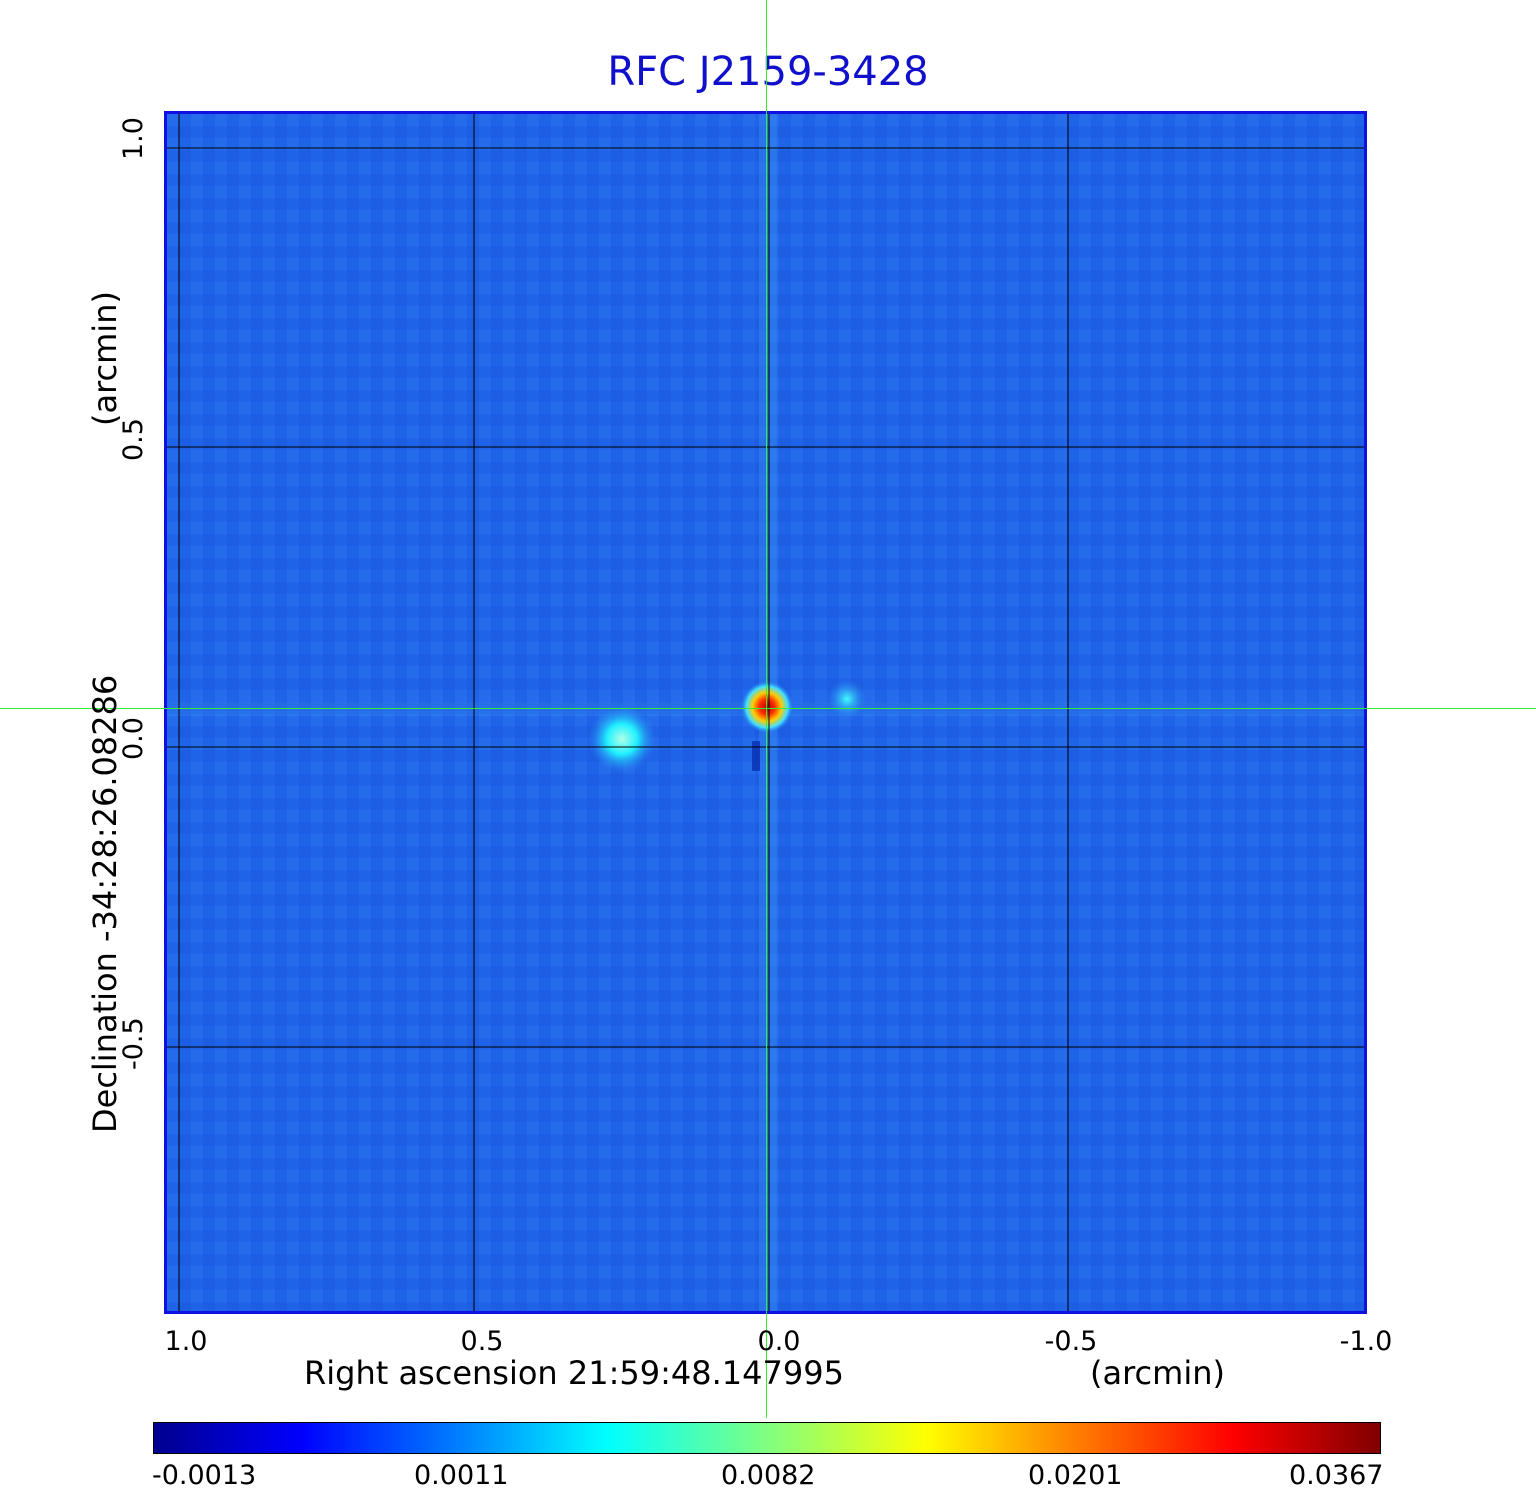 Image resolution: width=1536 pixels, height=1511 pixels. Describe the element at coordinates (767, 1438) in the screenshot. I see `colorbar` at that location.